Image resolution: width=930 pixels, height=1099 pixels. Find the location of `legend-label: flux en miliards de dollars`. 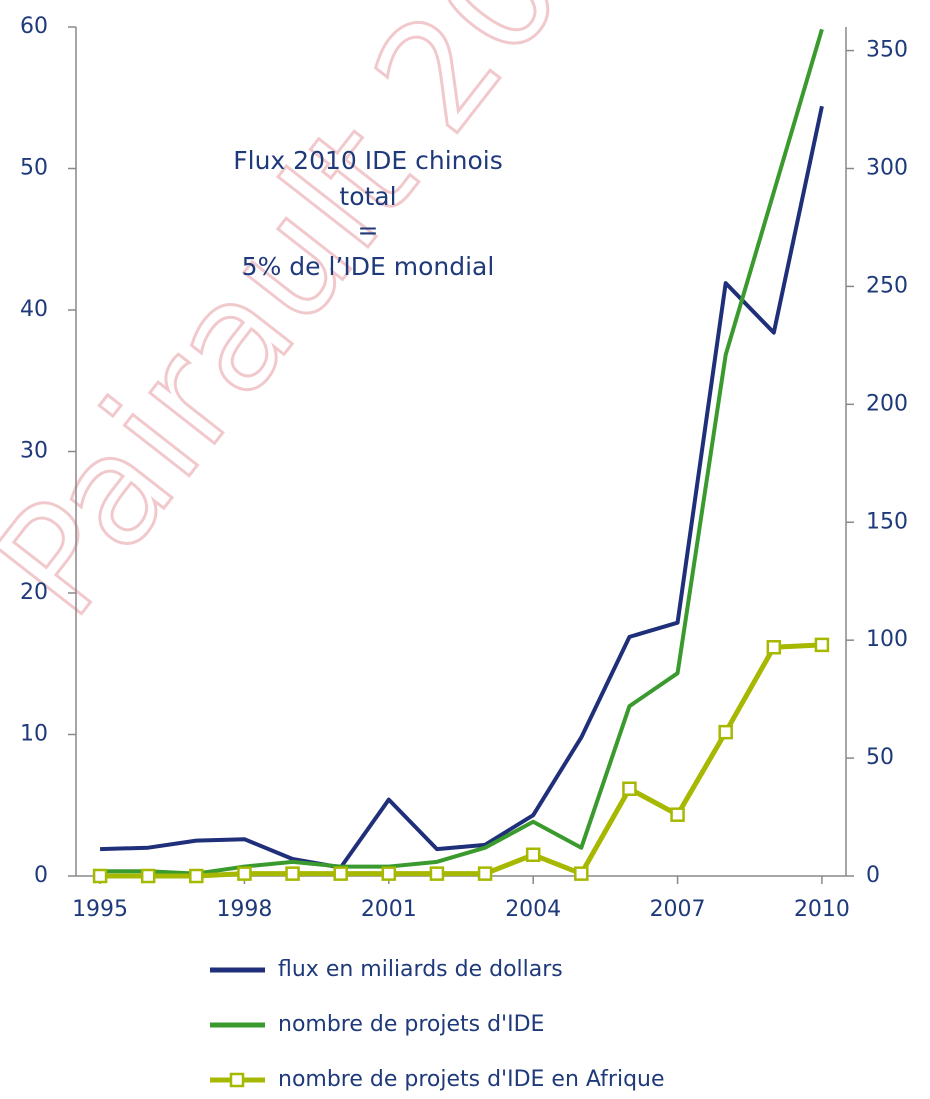

legend-label: flux en miliards de dollars is located at coordinates (420, 969).